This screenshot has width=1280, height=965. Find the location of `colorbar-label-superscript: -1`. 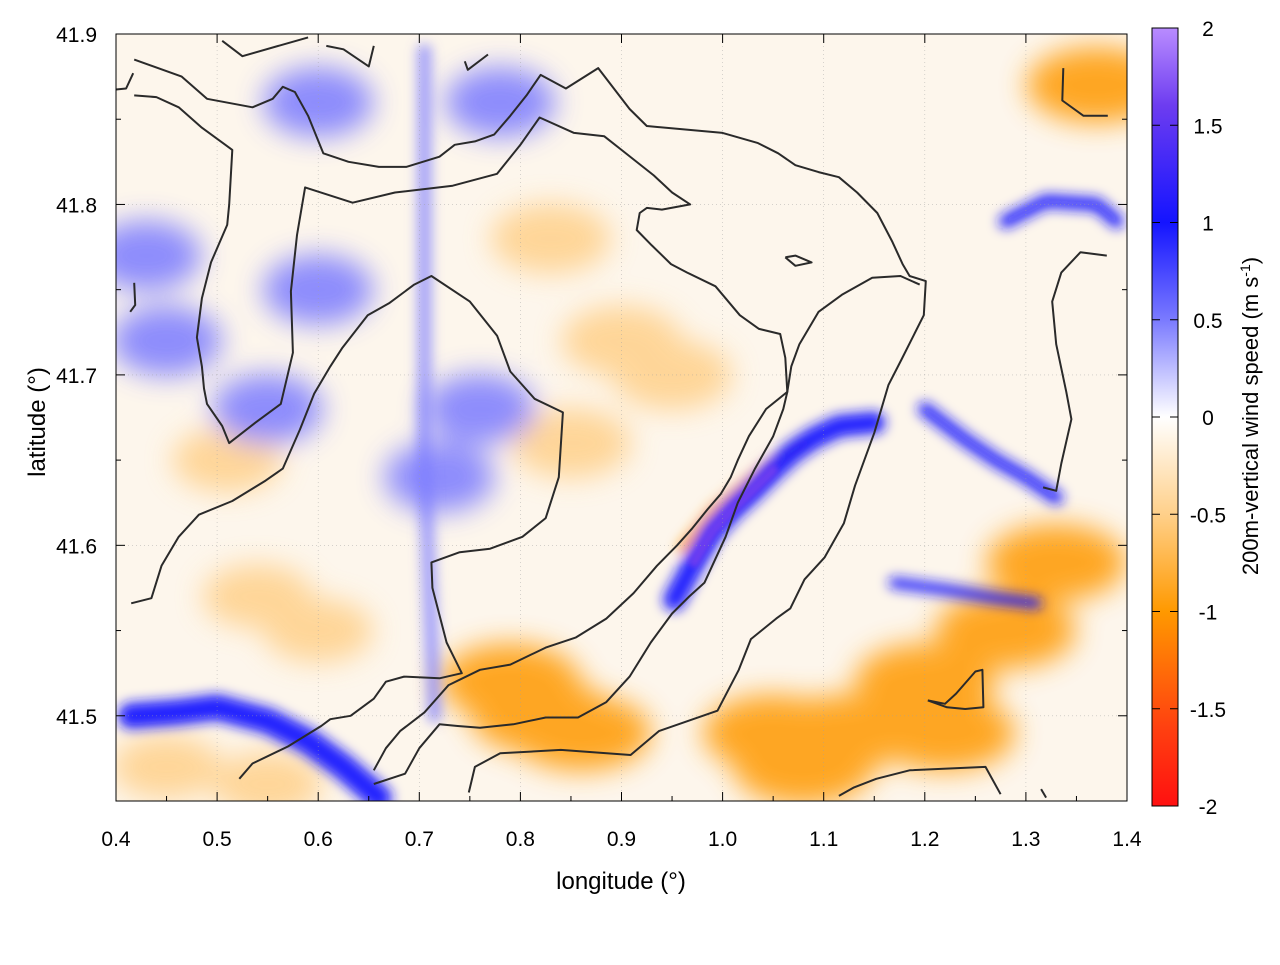

colorbar-label-superscript: -1 is located at coordinates (1245, 270).